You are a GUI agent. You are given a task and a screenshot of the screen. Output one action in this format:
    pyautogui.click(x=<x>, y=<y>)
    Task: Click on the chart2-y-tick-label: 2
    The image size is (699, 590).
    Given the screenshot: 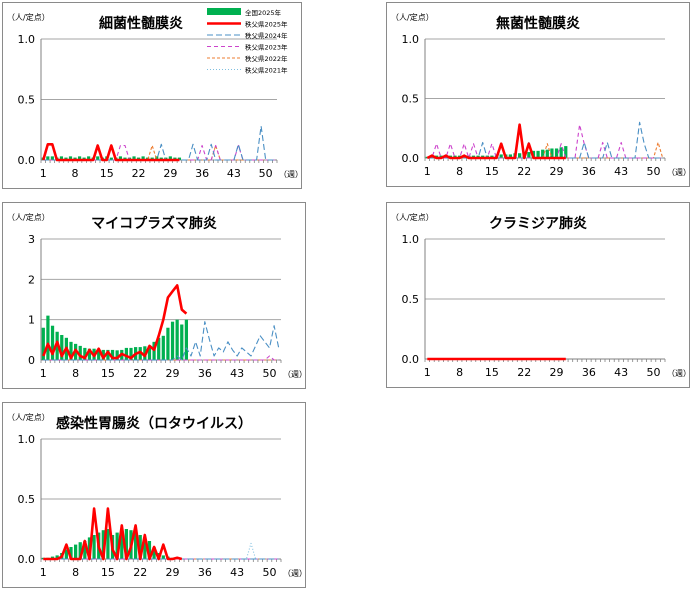 What is the action you would take?
    pyautogui.click(x=31, y=279)
    